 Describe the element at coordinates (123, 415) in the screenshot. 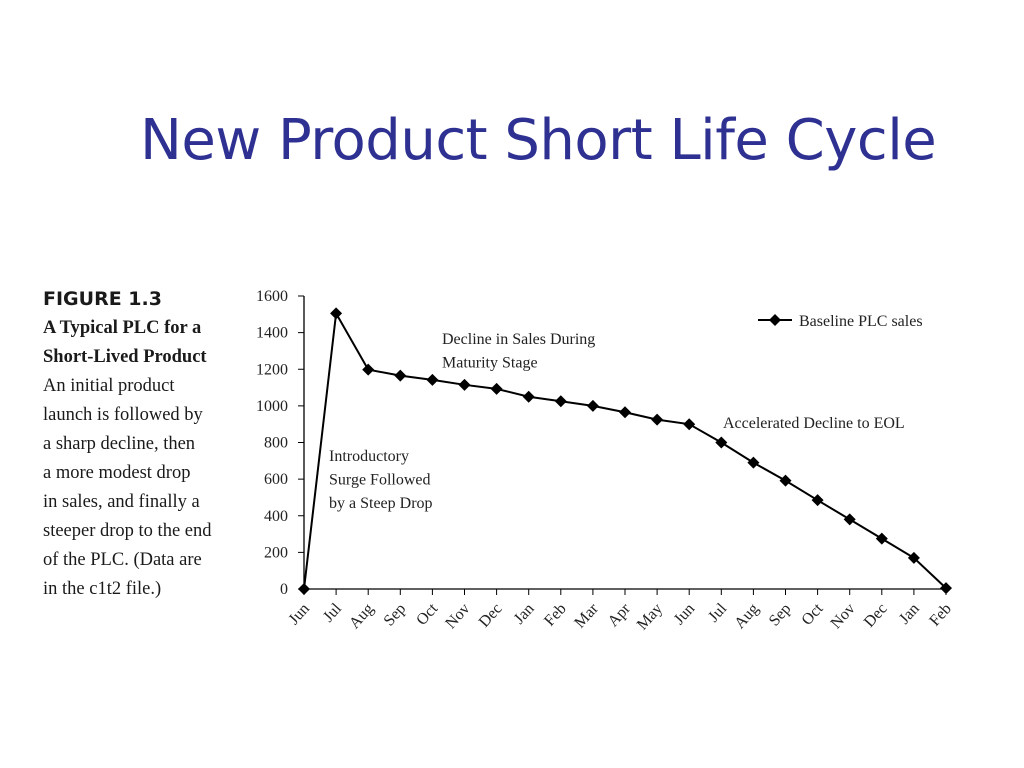

I see `figure-description-line: launch is followed by` at that location.